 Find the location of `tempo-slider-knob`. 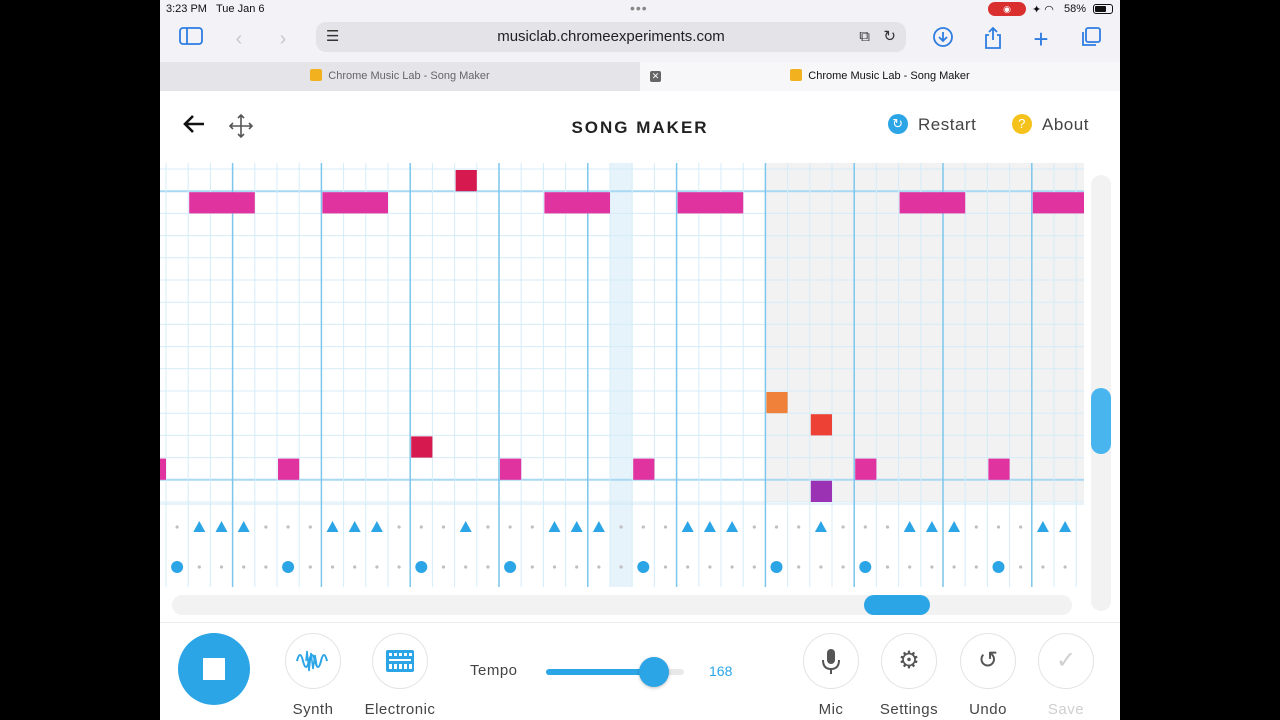

tempo-slider-knob is located at coordinates (653, 672).